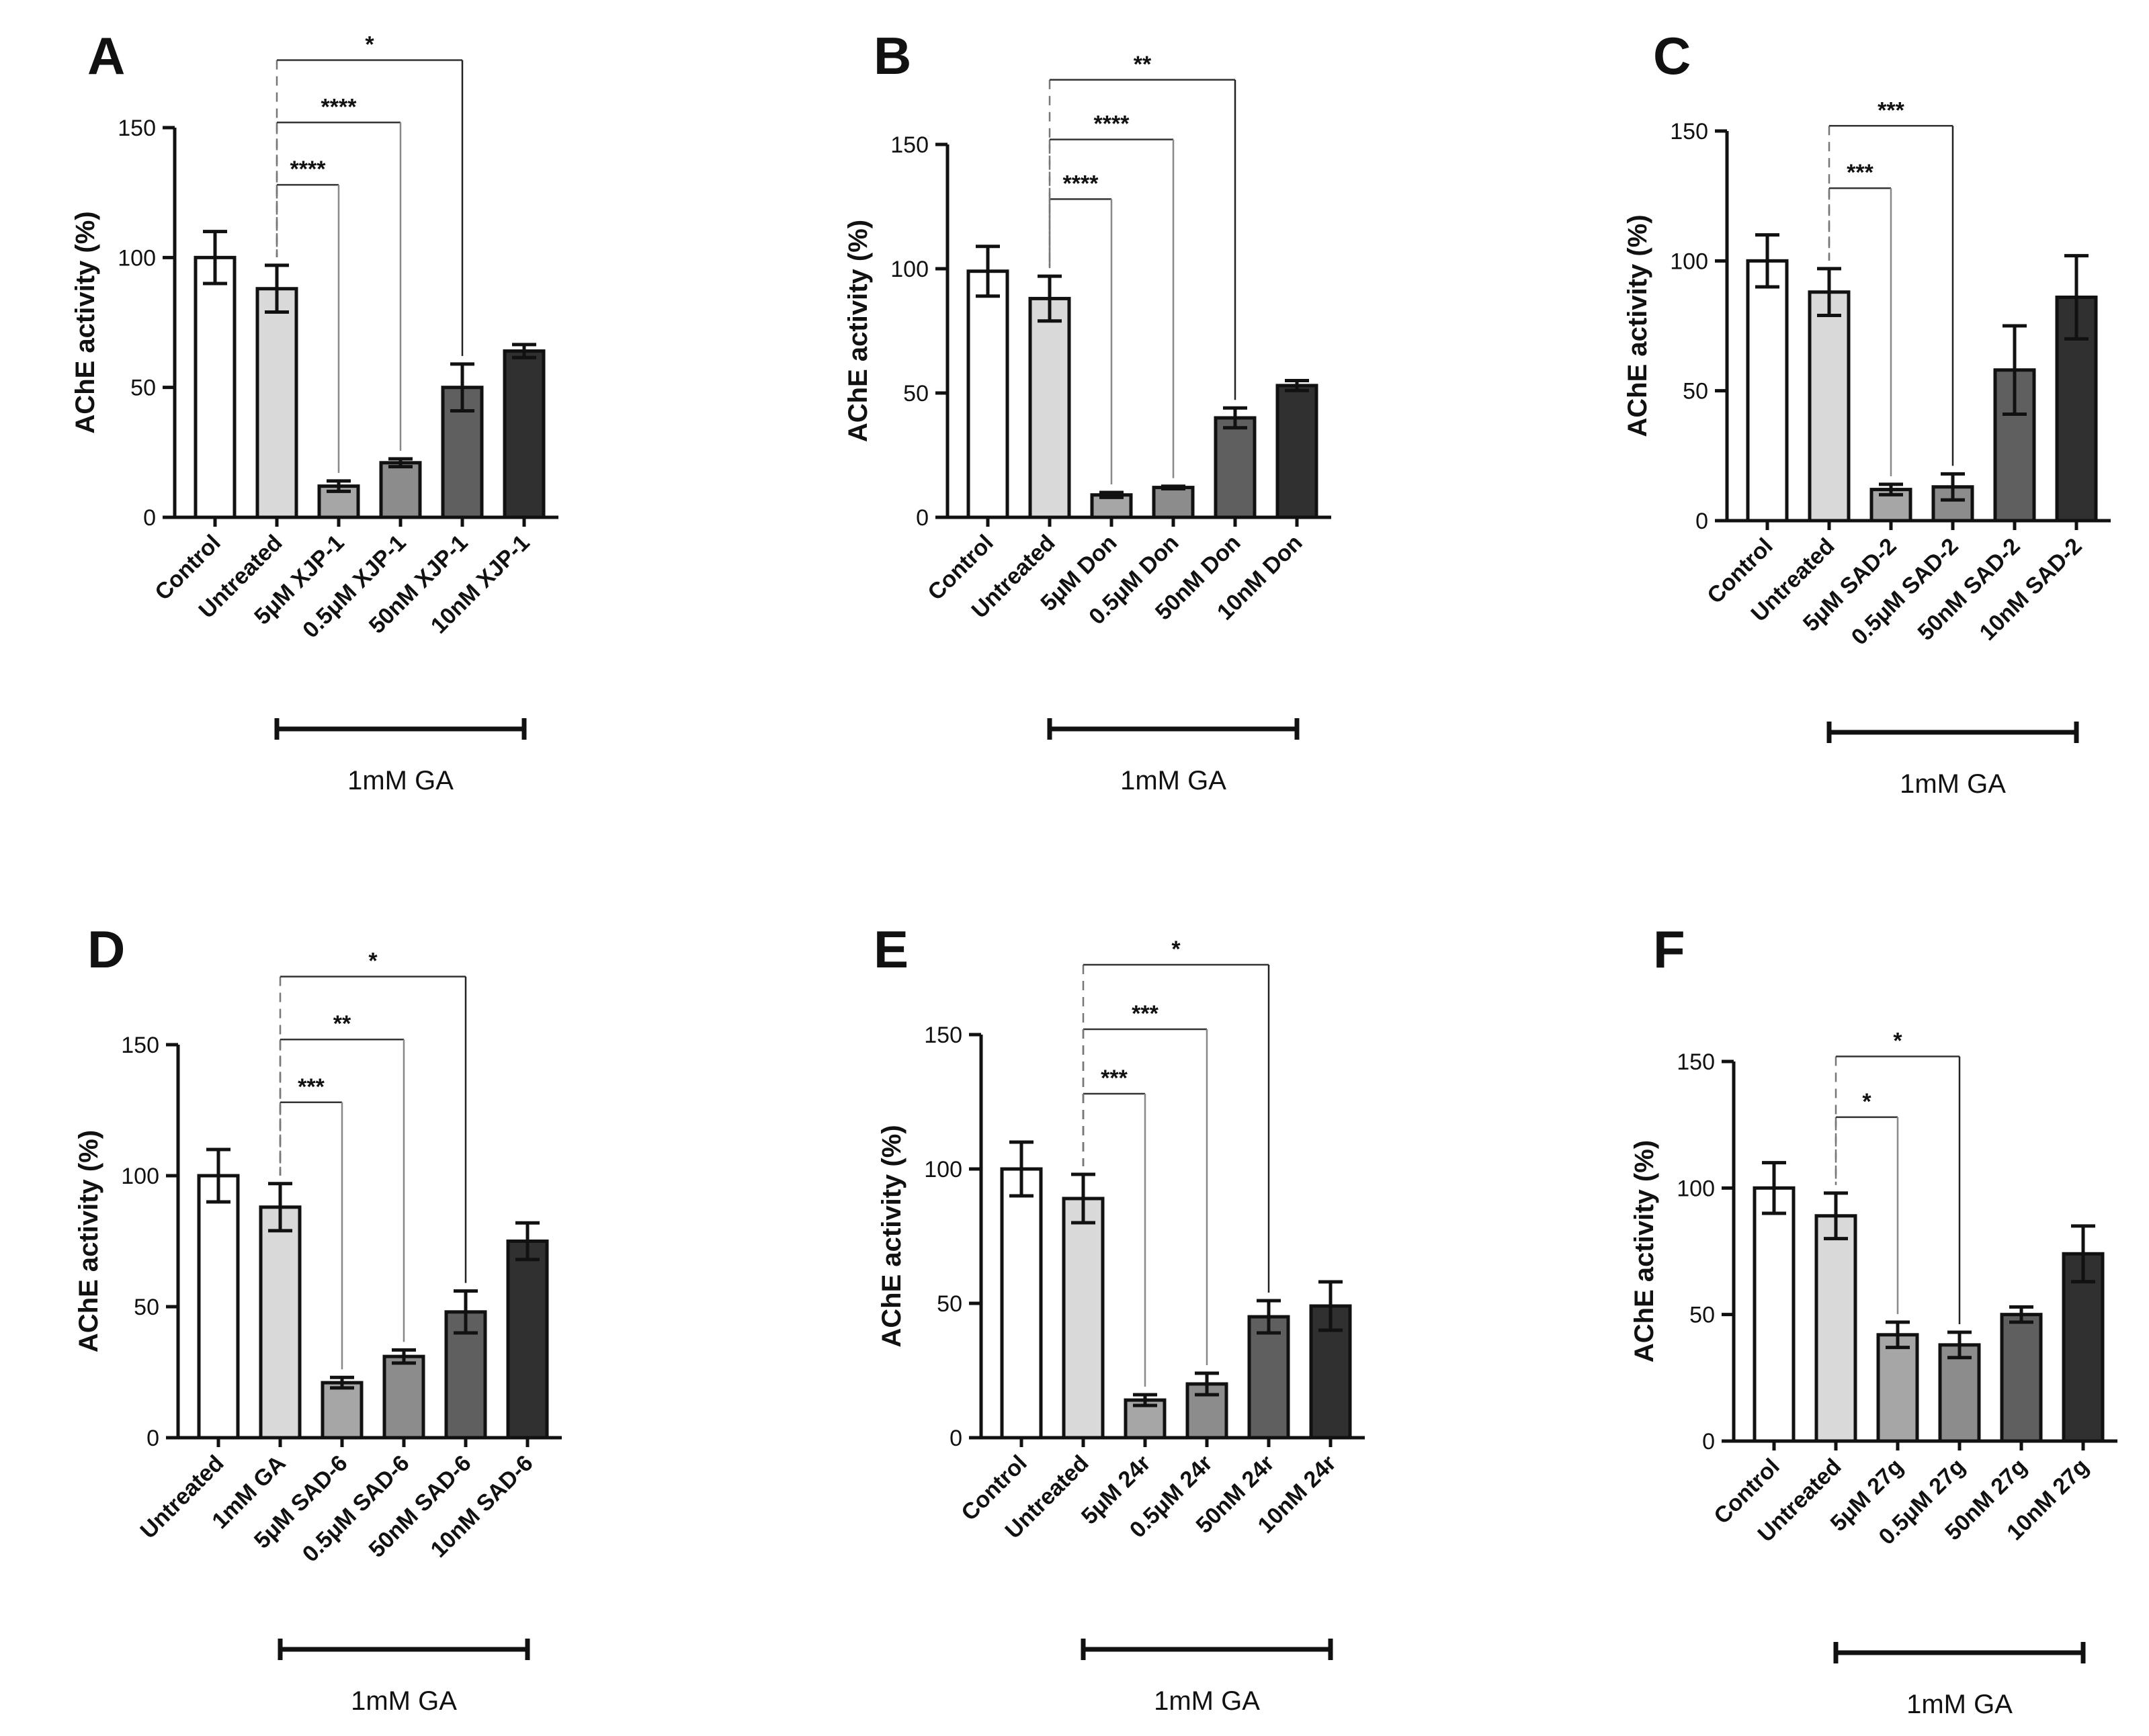  What do you see at coordinates (106, 950) in the screenshot?
I see `panel-letter: D` at bounding box center [106, 950].